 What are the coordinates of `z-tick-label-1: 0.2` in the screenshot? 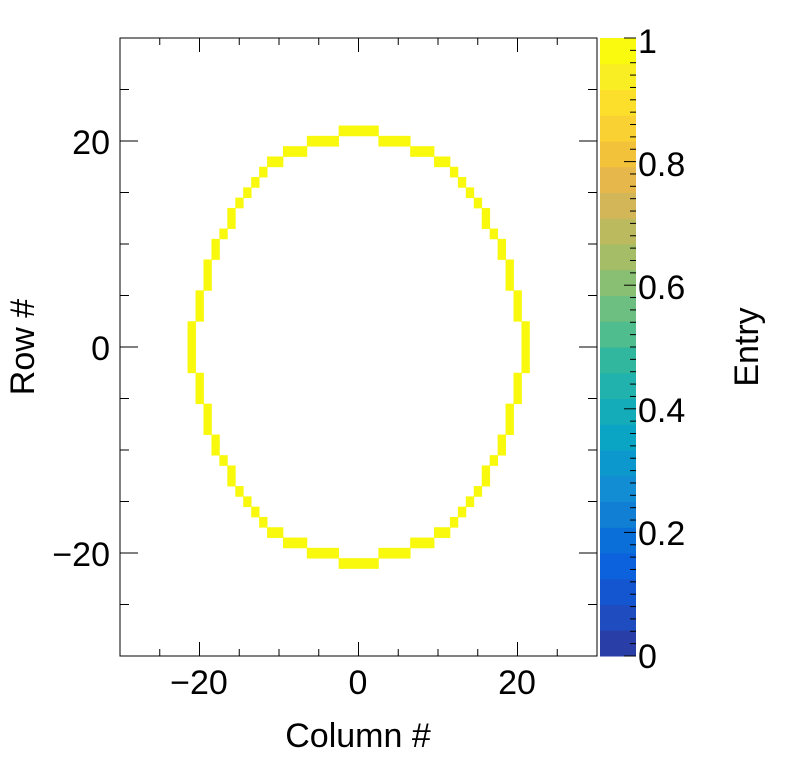 It's located at (661, 534).